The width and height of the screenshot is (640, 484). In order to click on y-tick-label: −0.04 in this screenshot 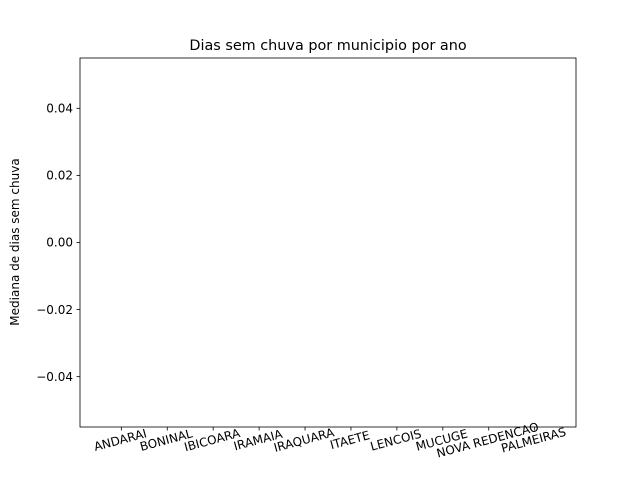, I will do `click(54, 377)`.